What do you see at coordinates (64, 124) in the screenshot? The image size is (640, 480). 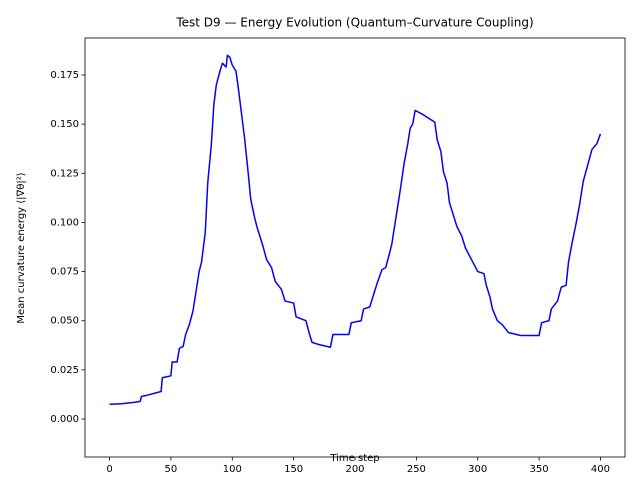 I see `y-tick-label: 0.150` at bounding box center [64, 124].